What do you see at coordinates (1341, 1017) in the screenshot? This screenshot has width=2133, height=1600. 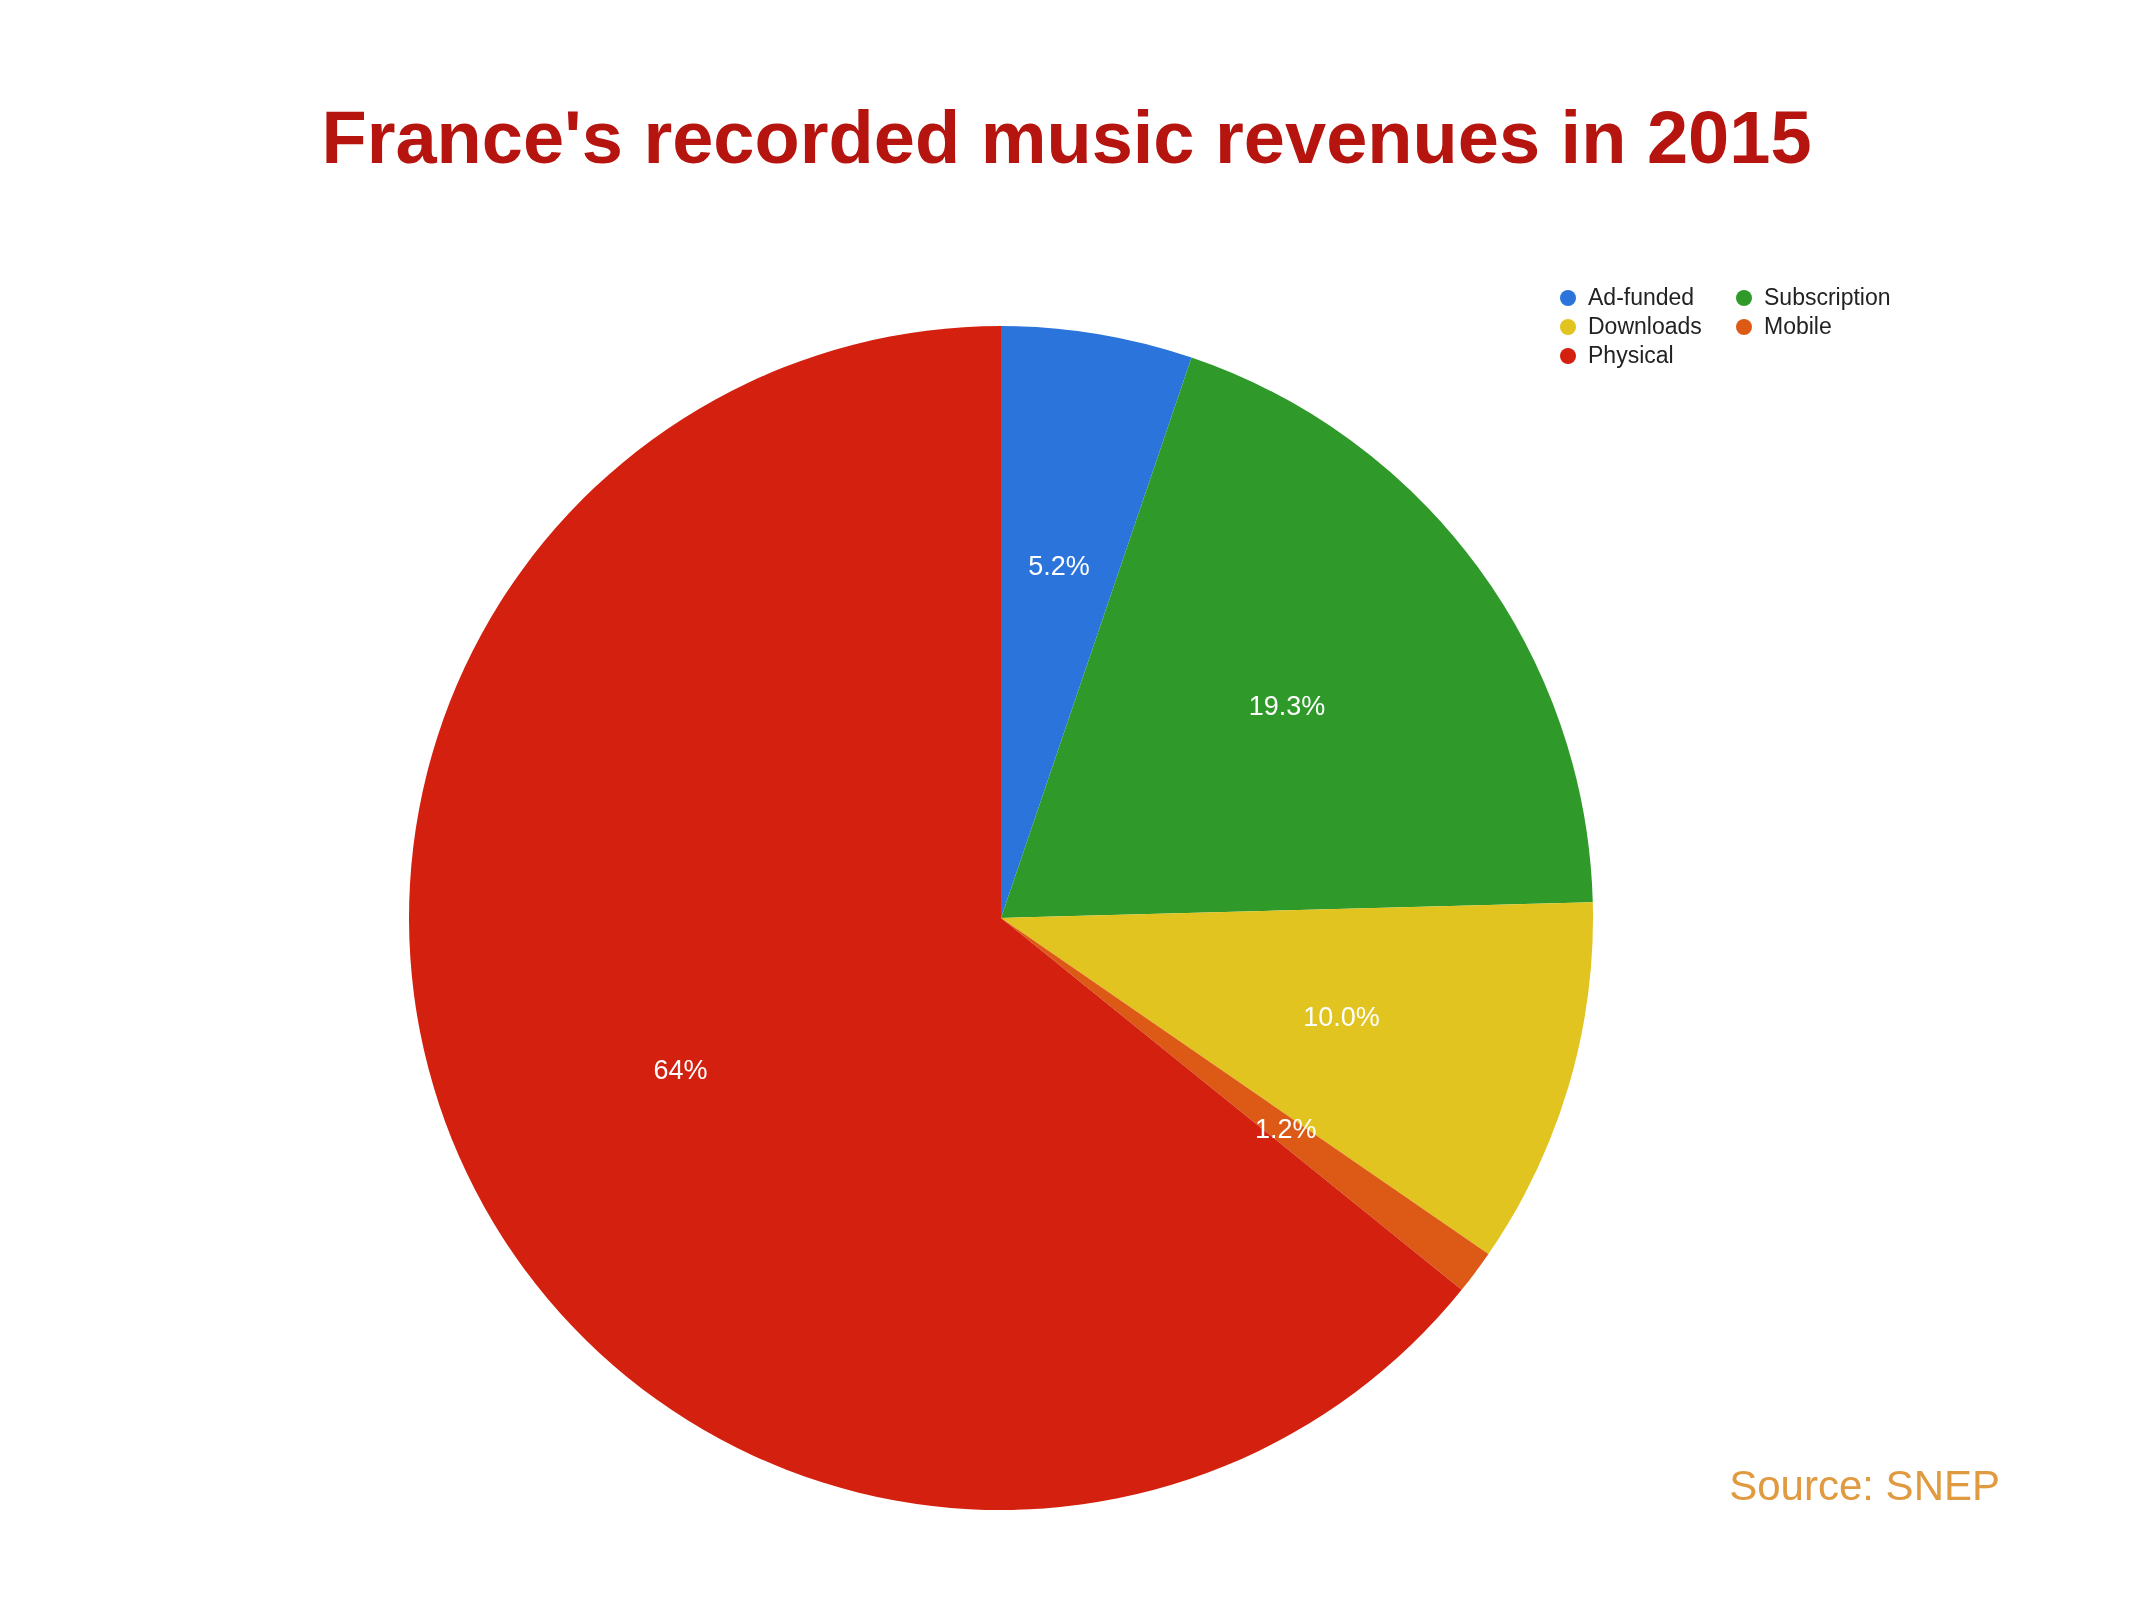 I see `data-label: 10.0%` at bounding box center [1341, 1017].